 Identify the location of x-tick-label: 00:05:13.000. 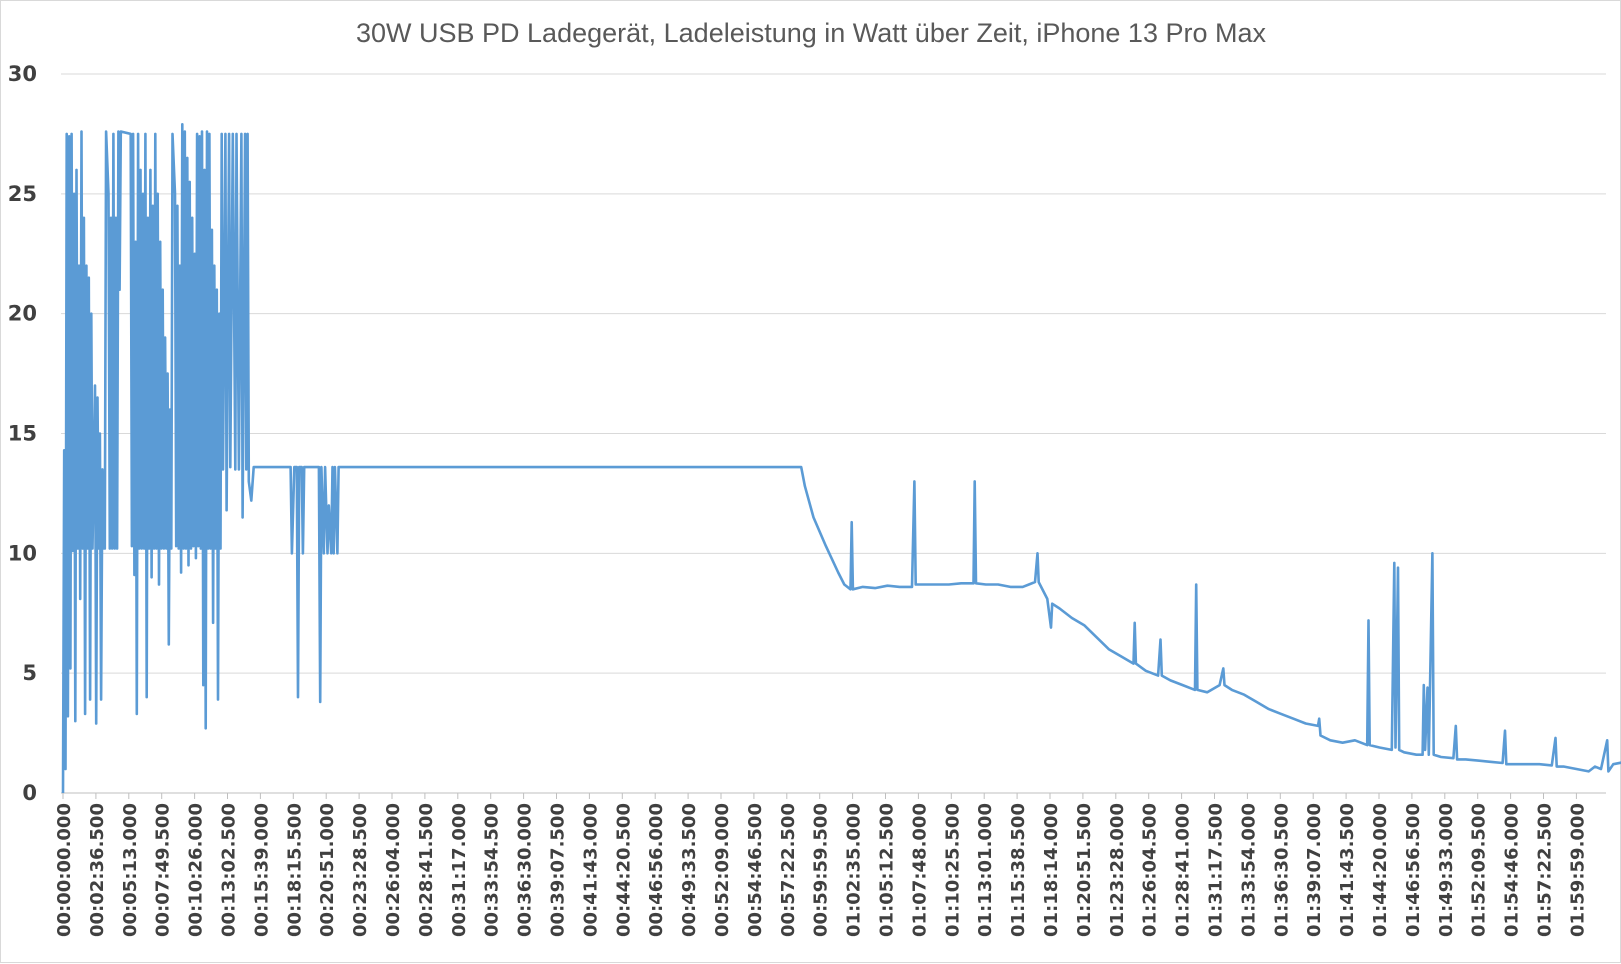
(130, 870).